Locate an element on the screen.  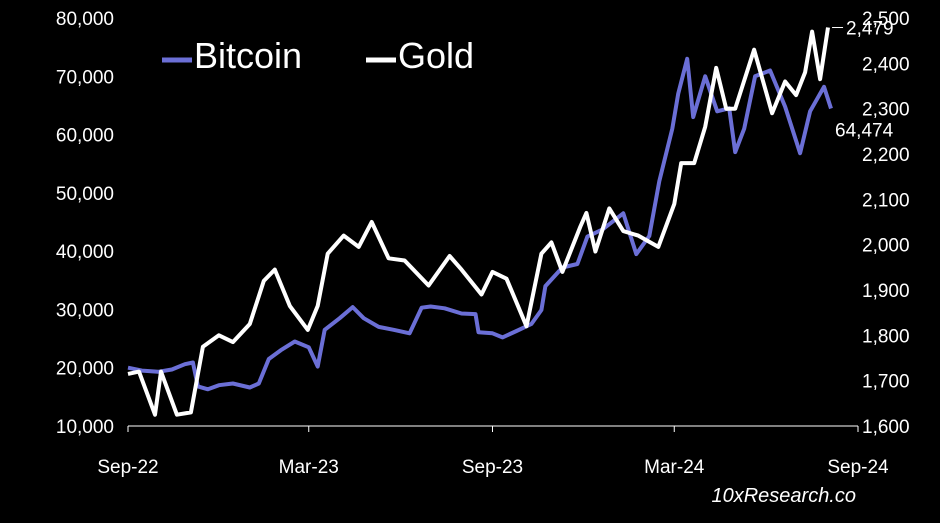
y-left-tick-label: 80,000 is located at coordinates (85, 19).